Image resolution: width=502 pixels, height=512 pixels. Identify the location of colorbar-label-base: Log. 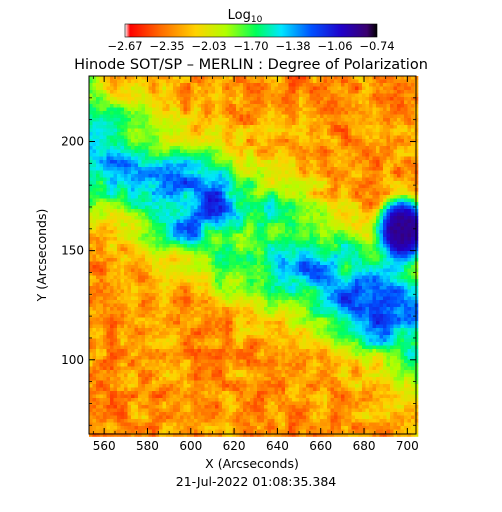
(239, 15).